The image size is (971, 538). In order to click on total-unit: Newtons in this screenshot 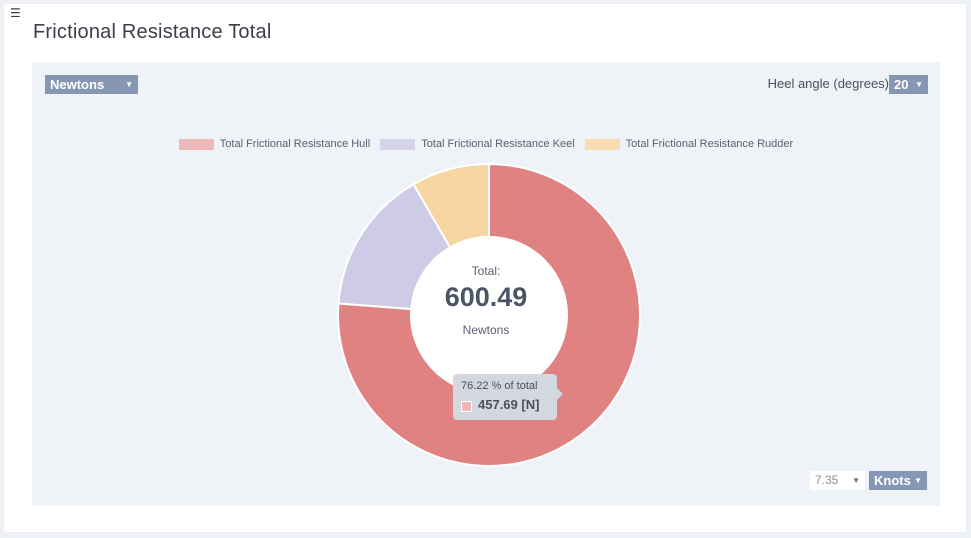, I will do `click(486, 330)`.